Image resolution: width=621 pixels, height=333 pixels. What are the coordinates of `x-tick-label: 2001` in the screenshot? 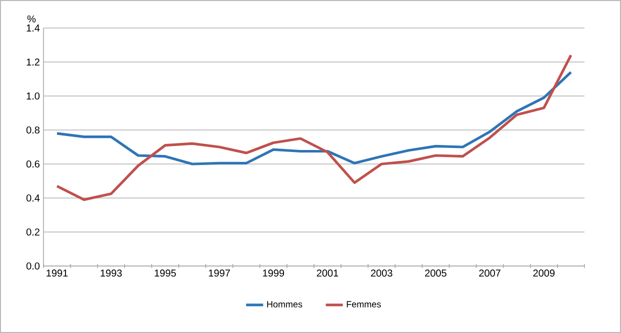 It's located at (327, 273).